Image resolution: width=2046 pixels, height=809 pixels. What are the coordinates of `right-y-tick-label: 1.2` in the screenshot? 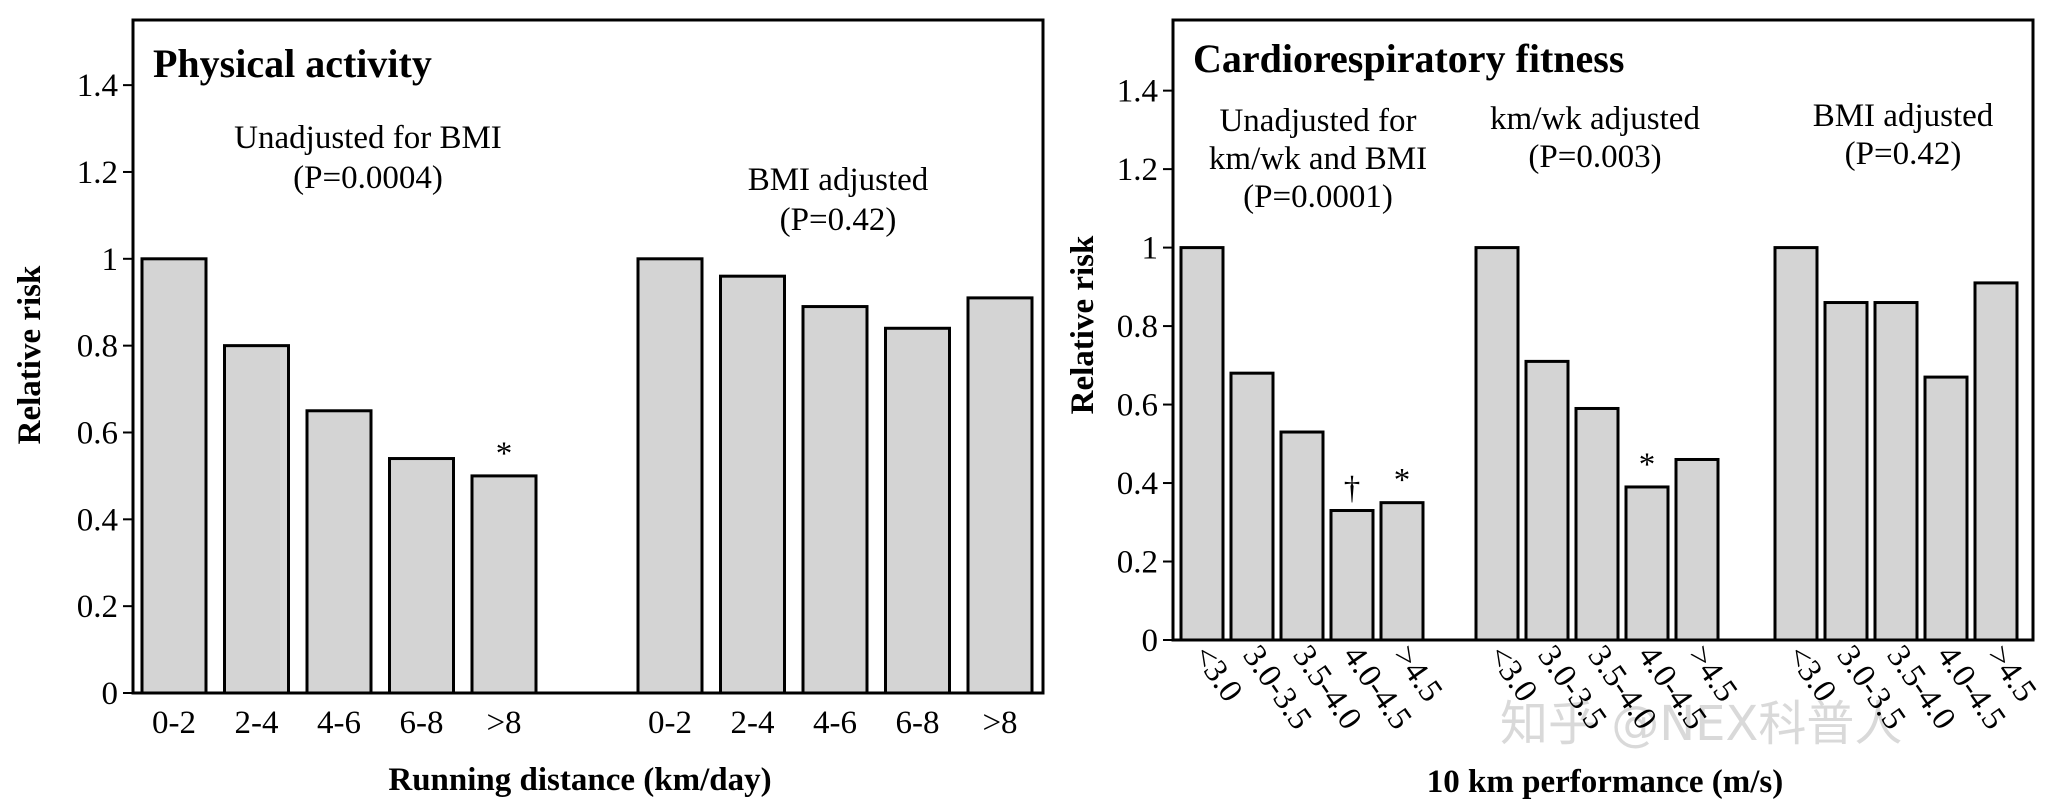 It's located at (1137, 170).